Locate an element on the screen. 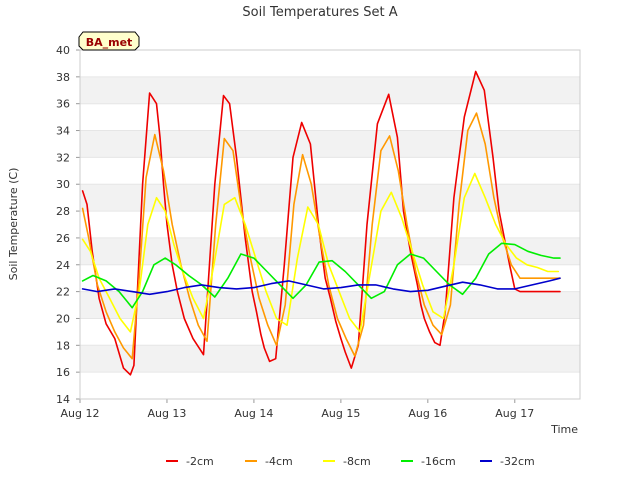 The height and width of the screenshot is (480, 640). legend: -2cm -4cm -8cm -16cm -32cm is located at coordinates (350, 461).